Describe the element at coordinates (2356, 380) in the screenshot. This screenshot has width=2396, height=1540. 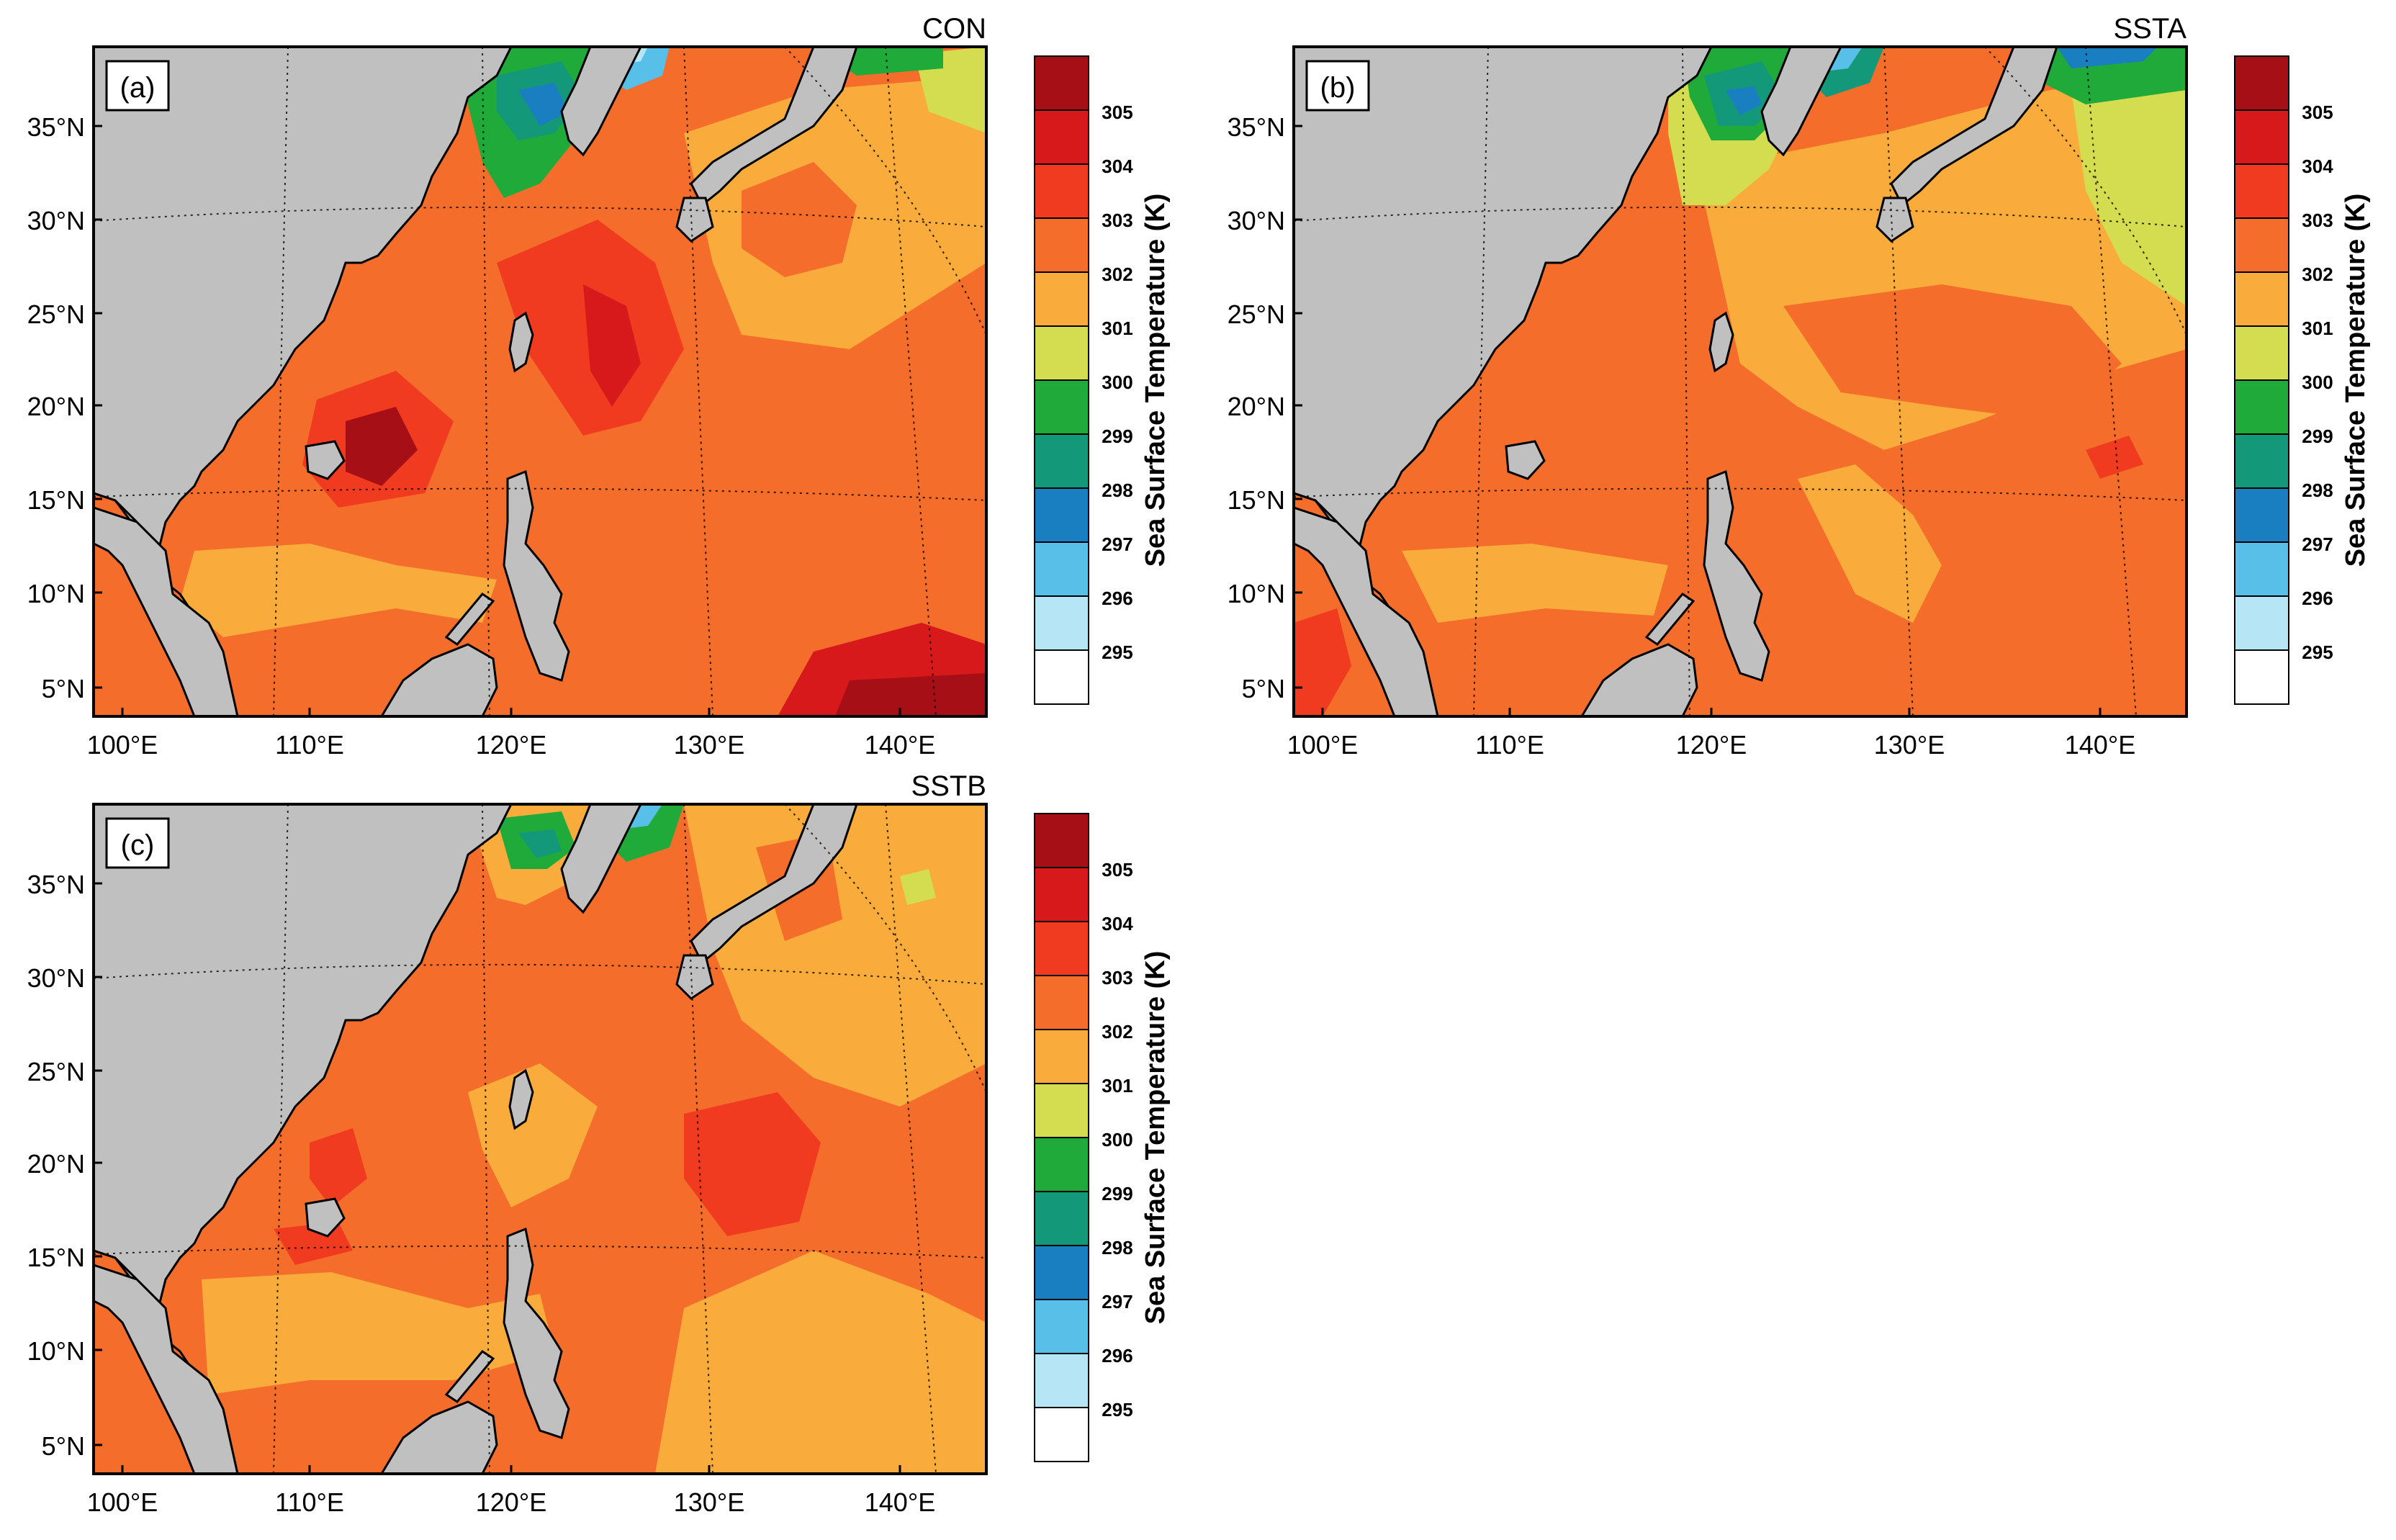
I see `colorbar-title-b: Sea Surface Temperature (K)` at that location.